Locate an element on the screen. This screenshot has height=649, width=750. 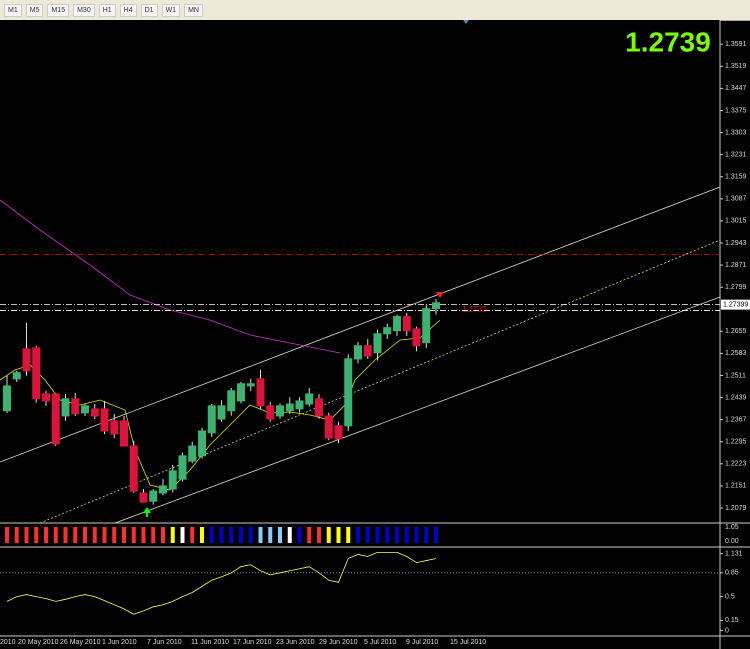
y-tick-label: 1.3231 is located at coordinates (736, 154).